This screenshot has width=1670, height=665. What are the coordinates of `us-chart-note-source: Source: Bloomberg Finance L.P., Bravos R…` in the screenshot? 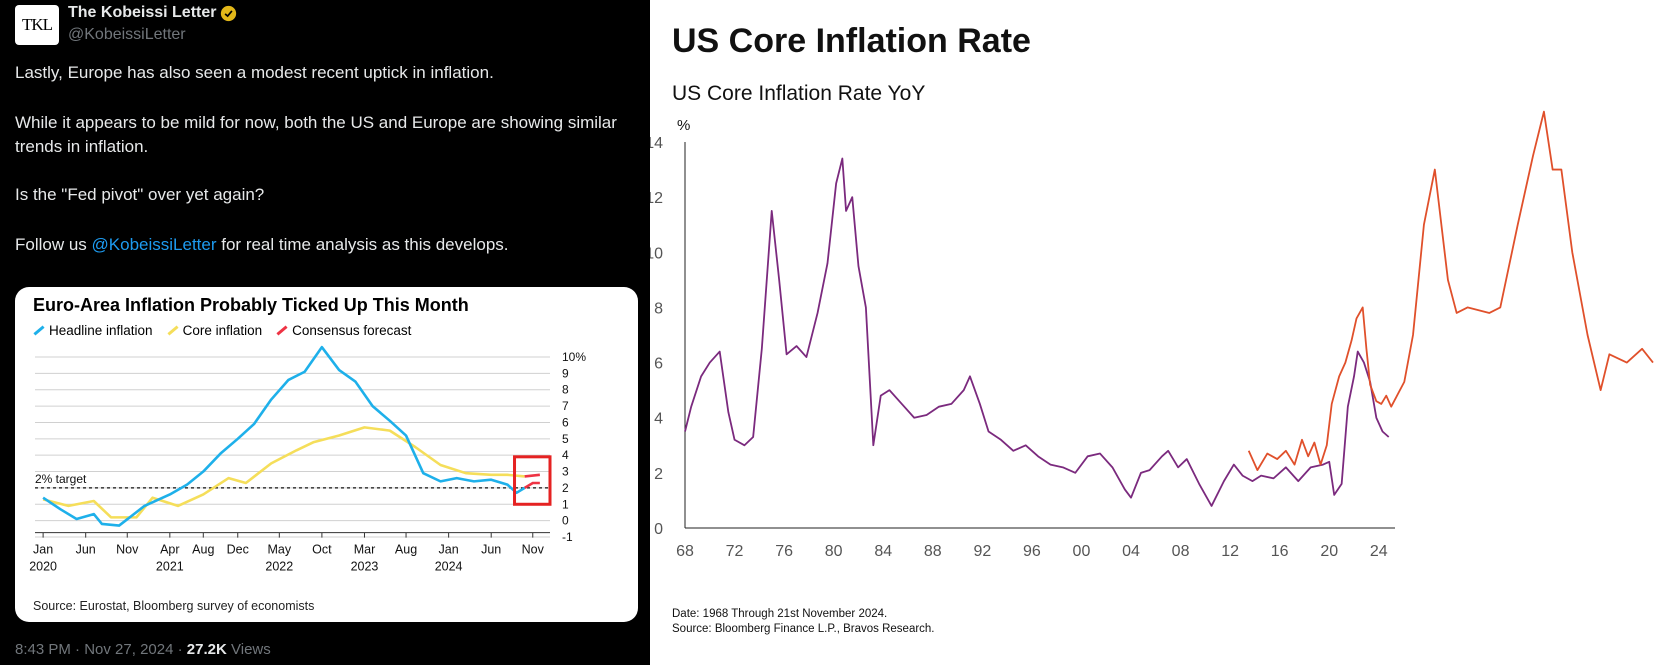 It's located at (803, 629).